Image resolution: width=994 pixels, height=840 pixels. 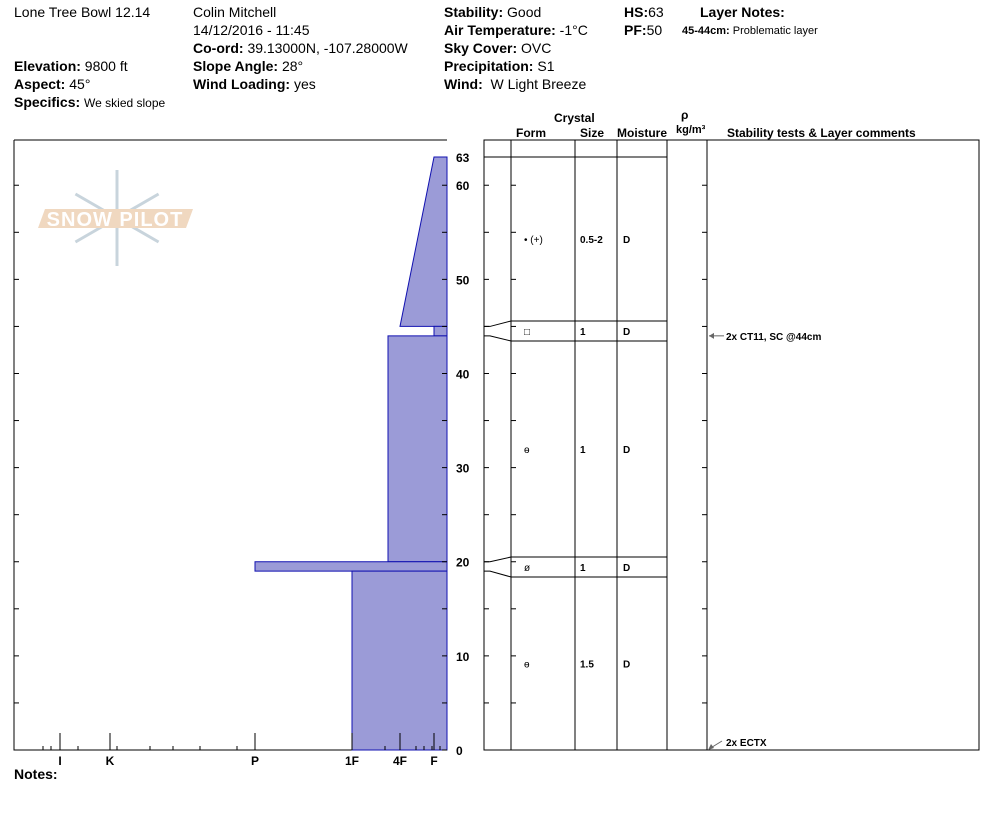 I want to click on hs-label: HS:, so click(x=636, y=12).